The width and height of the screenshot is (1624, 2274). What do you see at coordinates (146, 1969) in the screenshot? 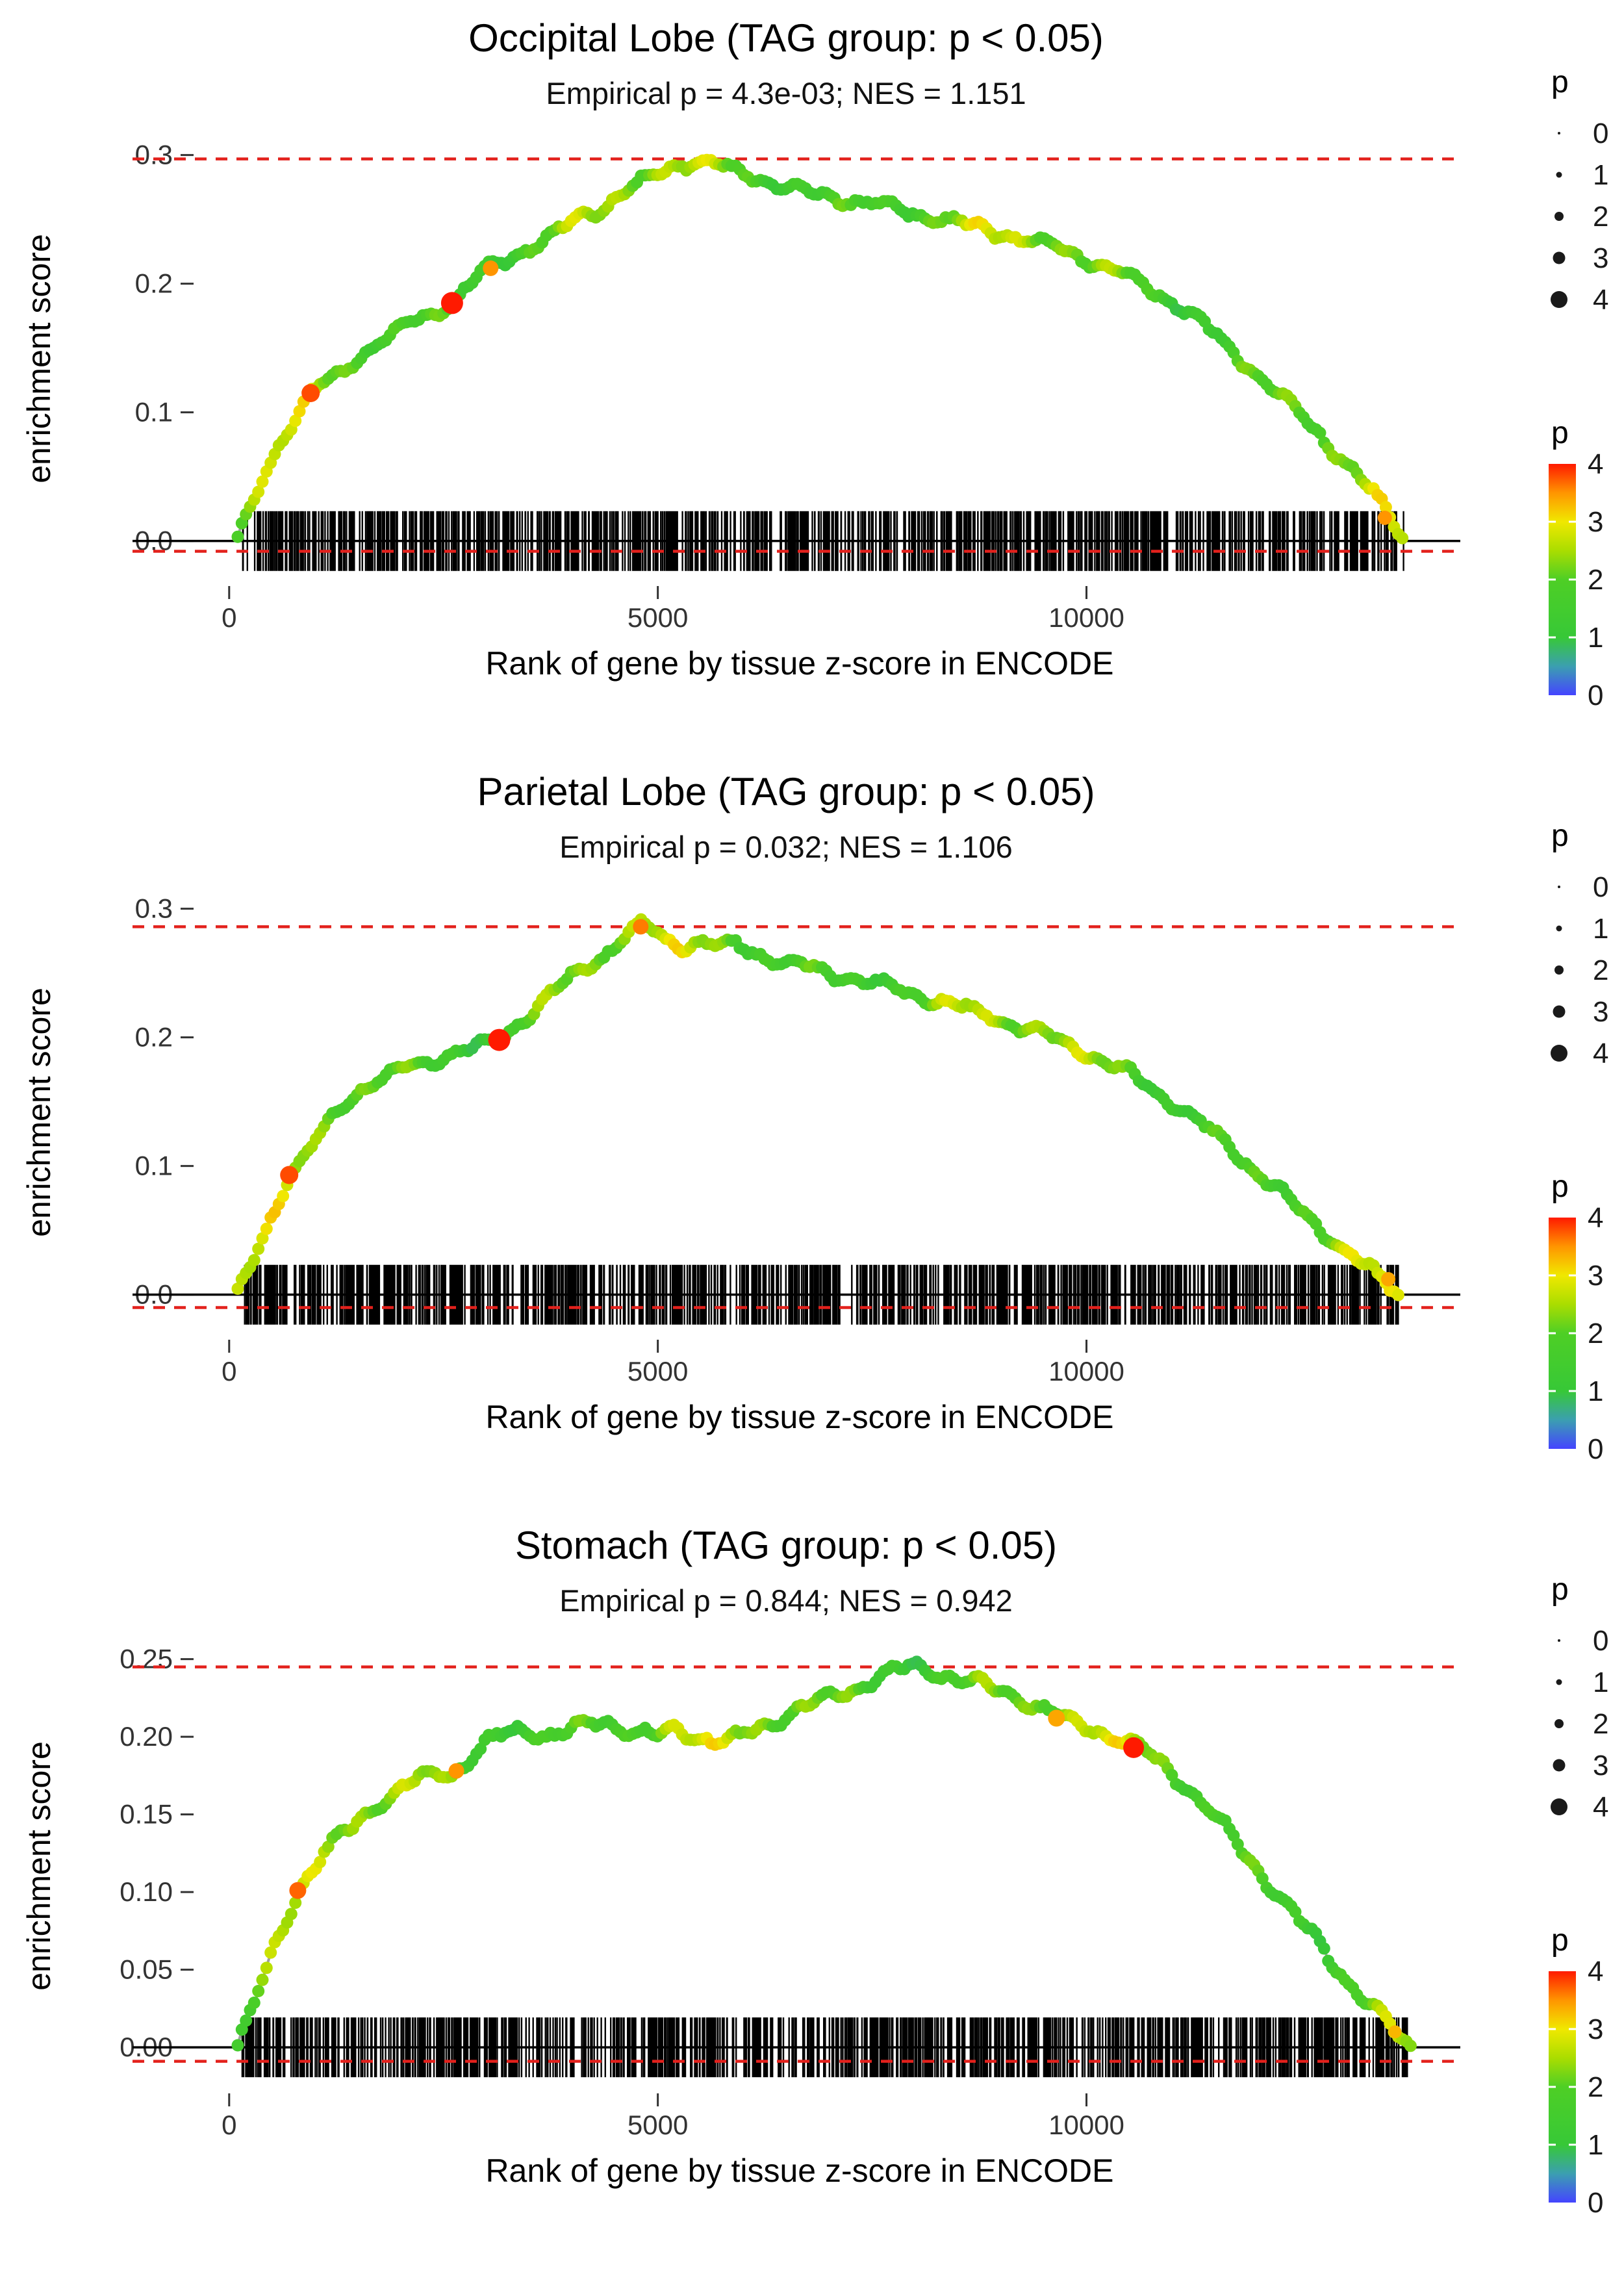
I see `svg-text: 0.05` at bounding box center [146, 1969].